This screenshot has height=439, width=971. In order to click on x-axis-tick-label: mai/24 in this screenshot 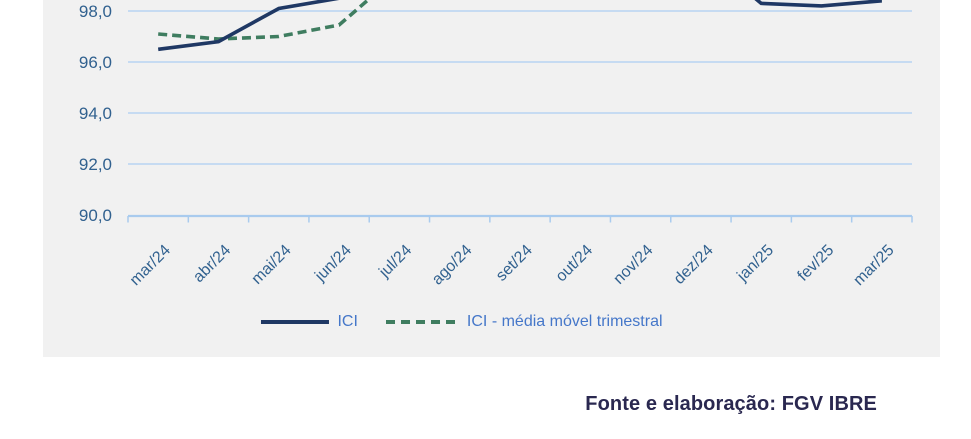, I will do `click(272, 265)`.